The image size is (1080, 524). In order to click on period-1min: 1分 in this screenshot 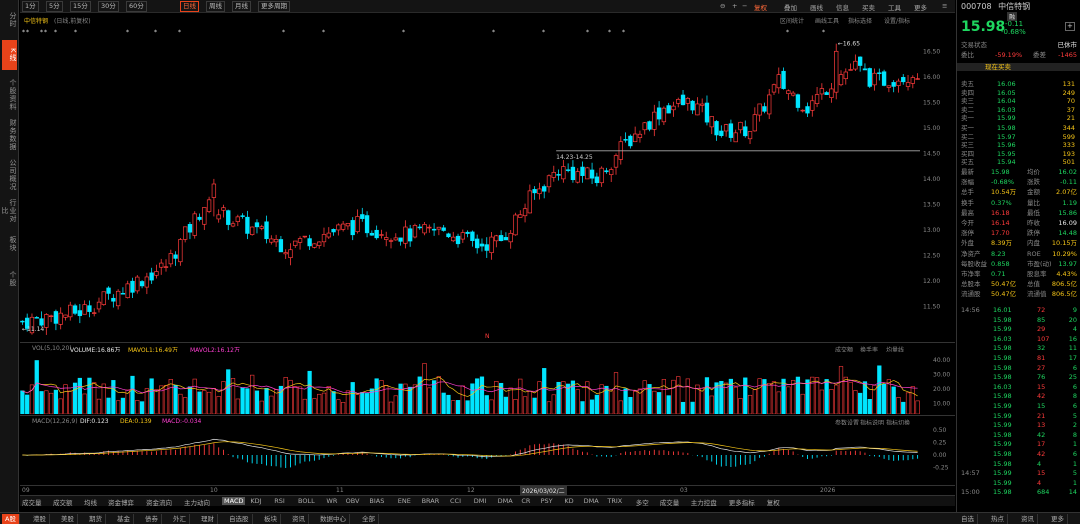, I will do `click(30, 6)`.